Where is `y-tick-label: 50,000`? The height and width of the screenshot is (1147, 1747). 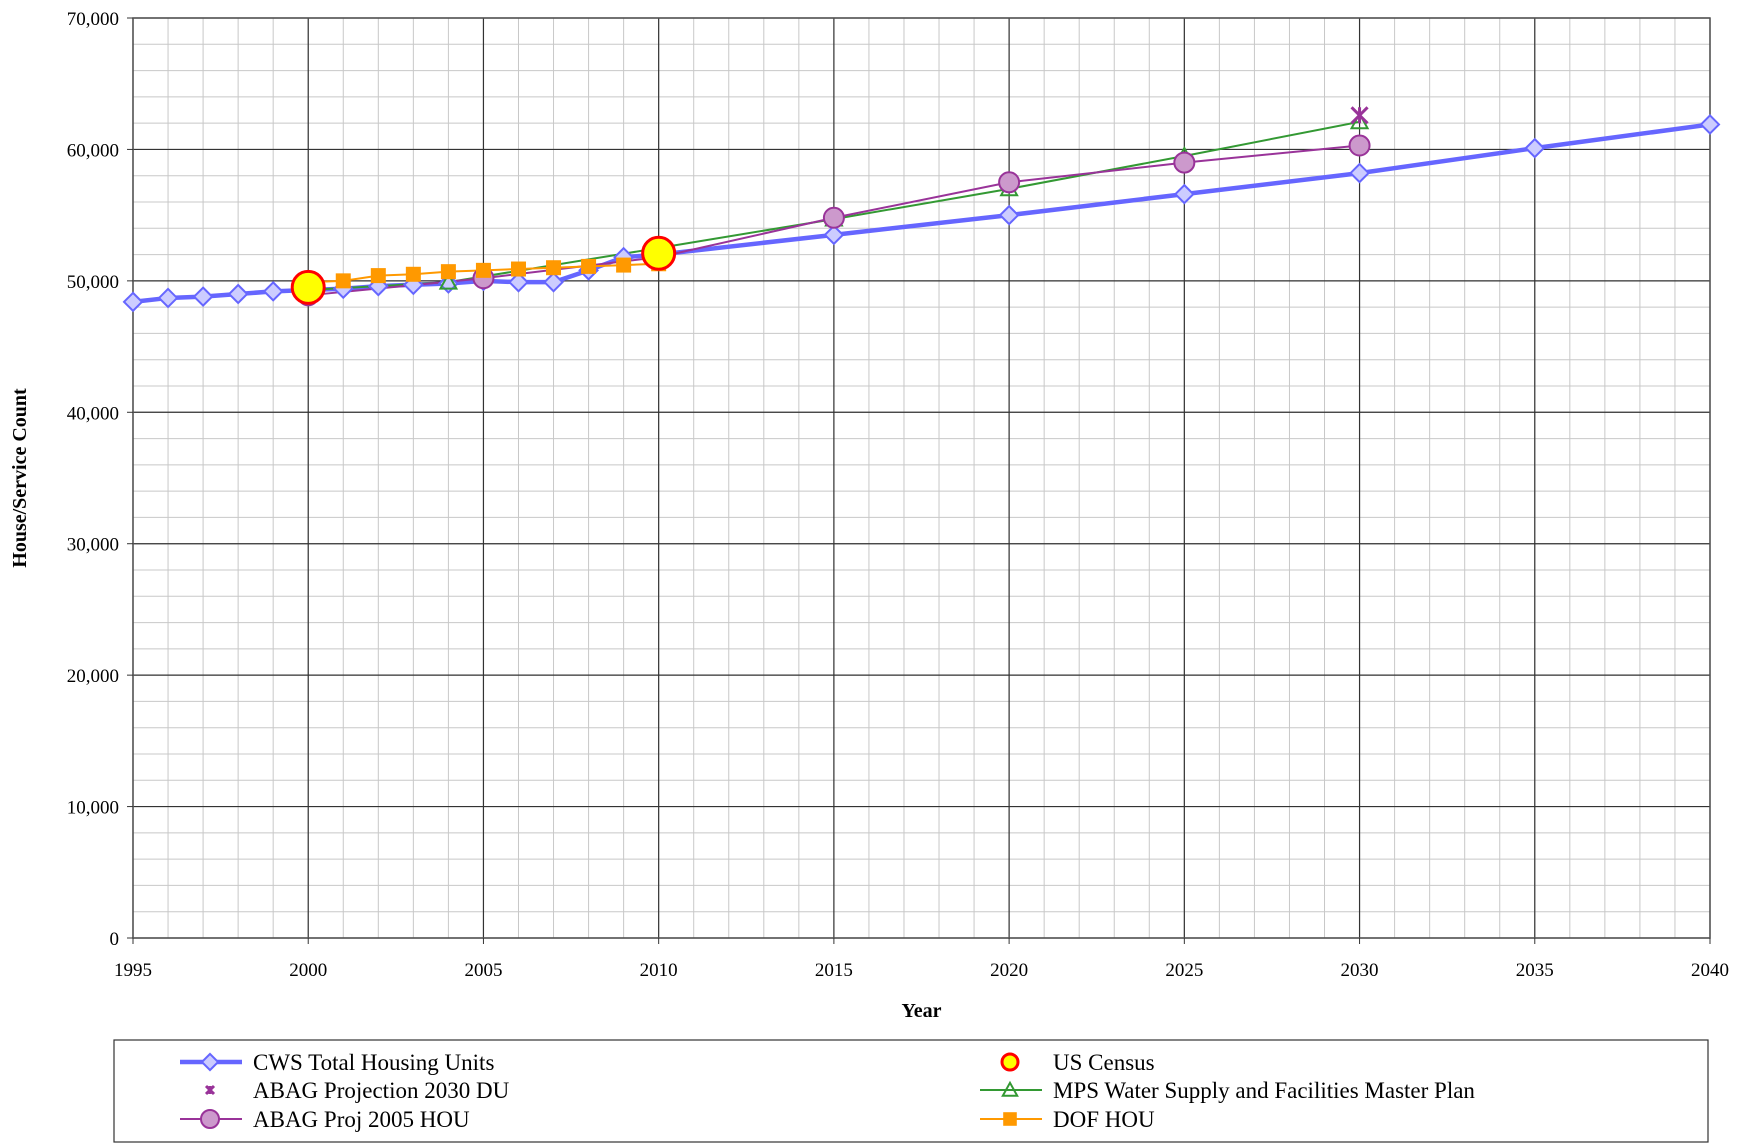 y-tick-label: 50,000 is located at coordinates (93, 282).